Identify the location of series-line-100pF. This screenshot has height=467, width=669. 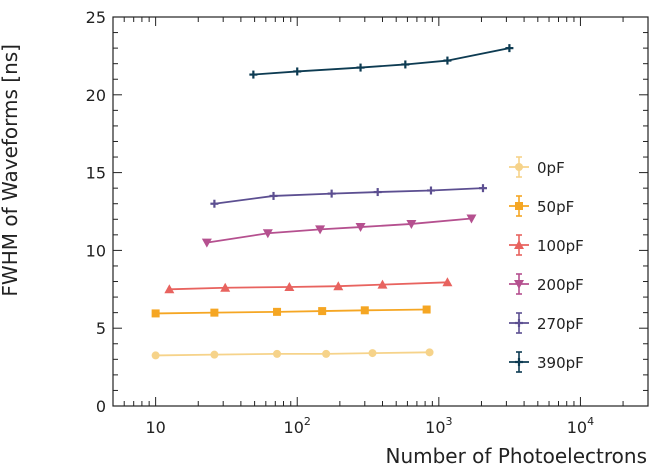
(308, 286).